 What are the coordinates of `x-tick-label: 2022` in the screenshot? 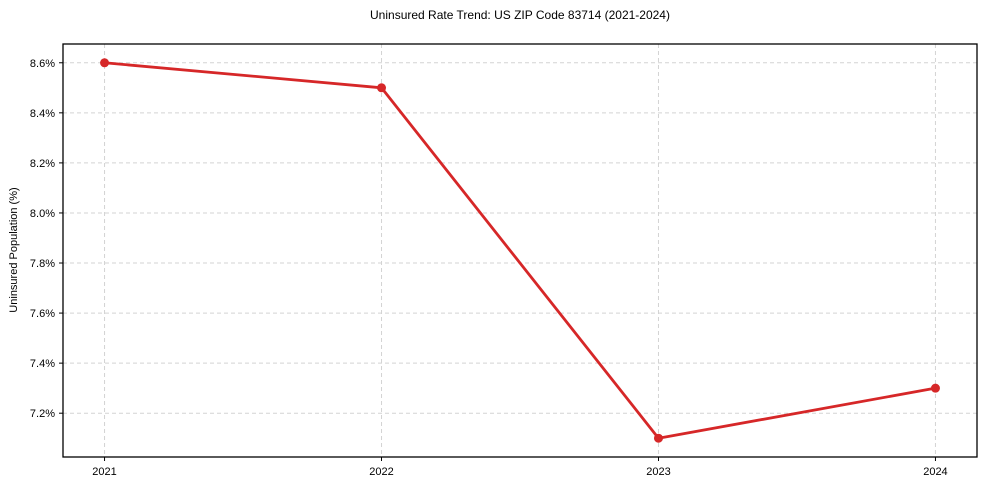 It's located at (381, 472).